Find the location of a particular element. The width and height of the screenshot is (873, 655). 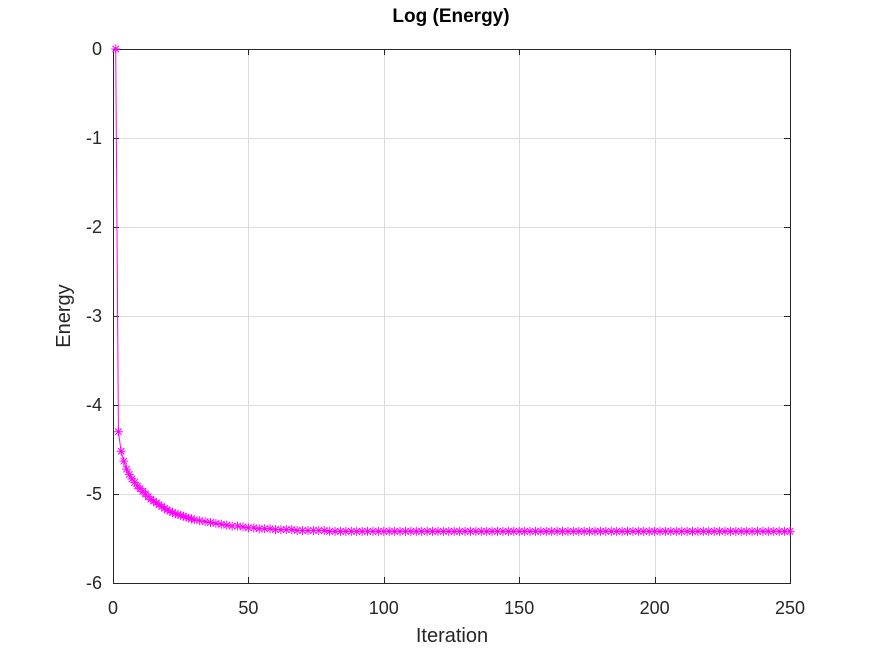

y-tick-label: -5 is located at coordinates (94, 494).